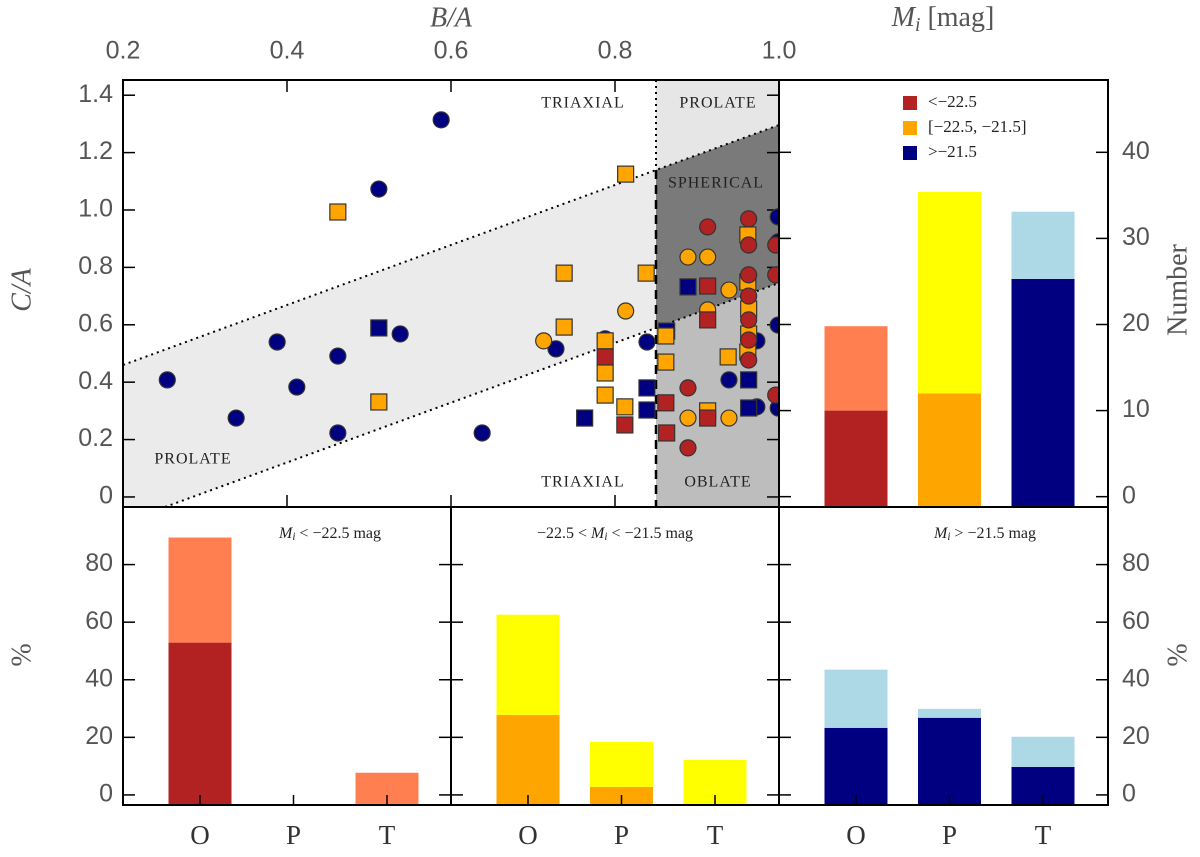 This screenshot has height=857, width=1200. What do you see at coordinates (95, 438) in the screenshot?
I see `y-tick-label: 0.2` at bounding box center [95, 438].